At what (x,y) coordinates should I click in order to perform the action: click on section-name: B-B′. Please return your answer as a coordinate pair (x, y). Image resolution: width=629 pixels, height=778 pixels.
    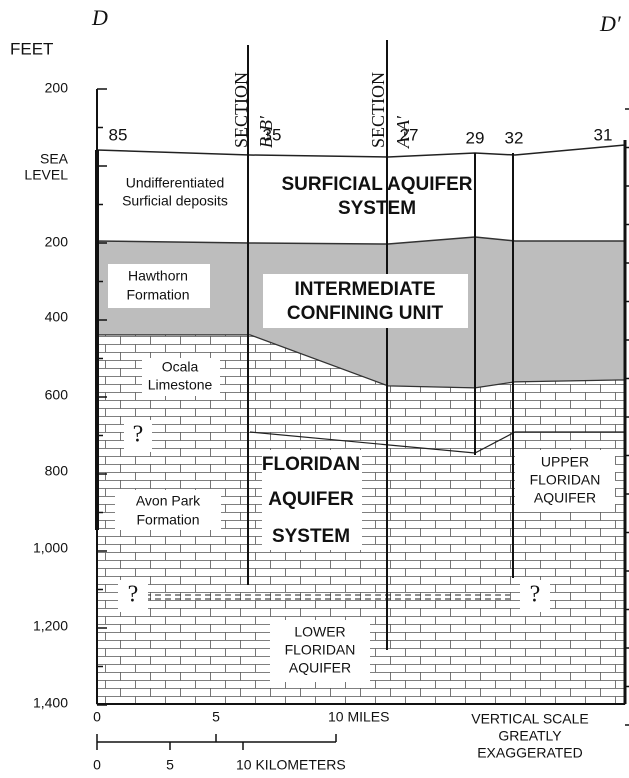
    Looking at the image, I should click on (266, 131).